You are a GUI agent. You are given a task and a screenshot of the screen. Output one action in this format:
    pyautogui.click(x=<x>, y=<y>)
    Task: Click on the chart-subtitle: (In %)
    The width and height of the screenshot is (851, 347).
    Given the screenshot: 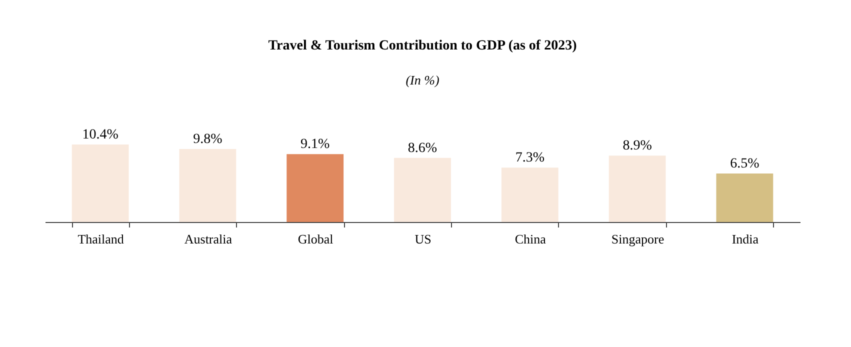 What is the action you would take?
    pyautogui.click(x=423, y=80)
    